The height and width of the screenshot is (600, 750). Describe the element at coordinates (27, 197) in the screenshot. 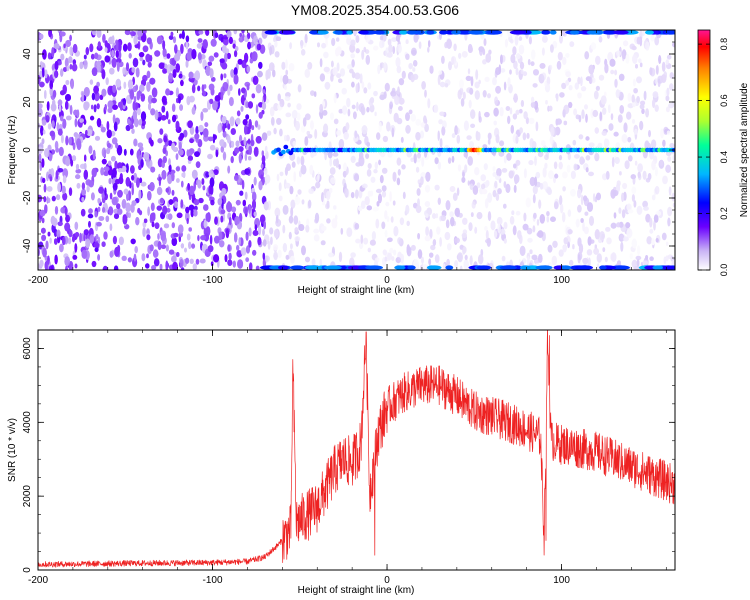

I see `y-tick-label: -20` at that location.